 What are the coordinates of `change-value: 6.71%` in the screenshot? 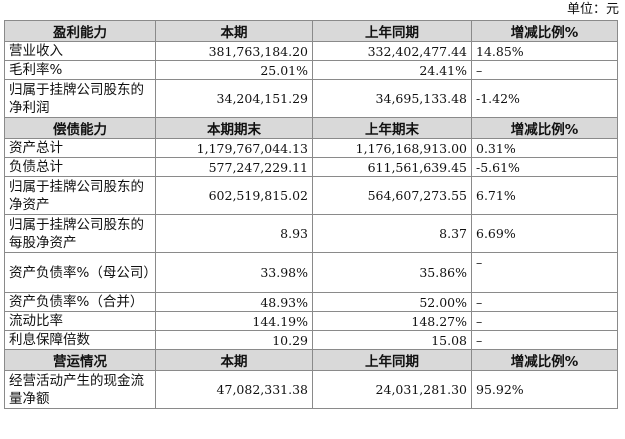 It's located at (544, 195).